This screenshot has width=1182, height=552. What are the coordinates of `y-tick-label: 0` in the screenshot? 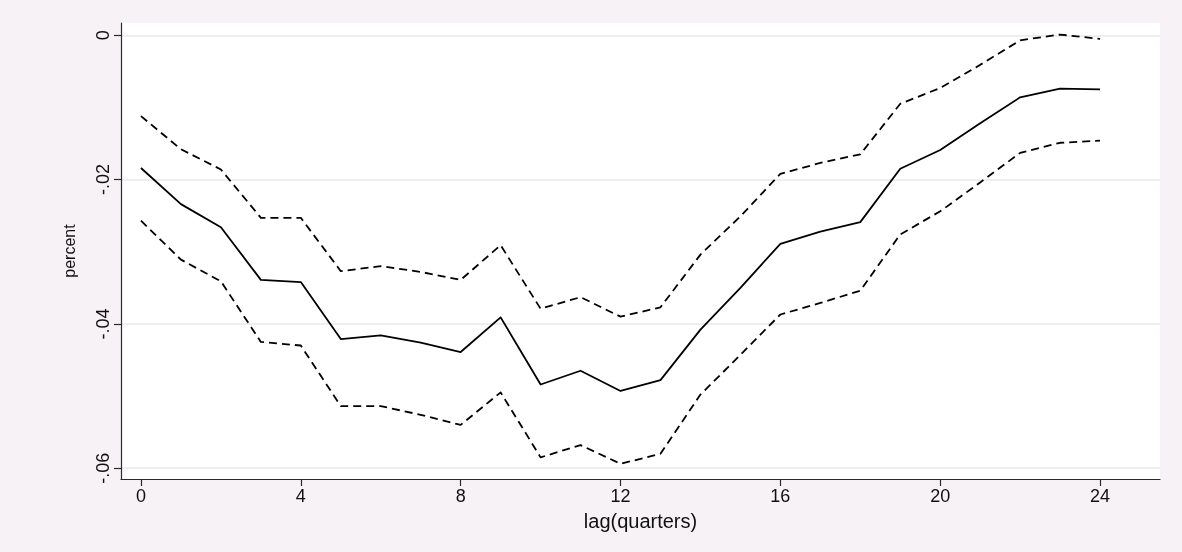 It's located at (103, 35).